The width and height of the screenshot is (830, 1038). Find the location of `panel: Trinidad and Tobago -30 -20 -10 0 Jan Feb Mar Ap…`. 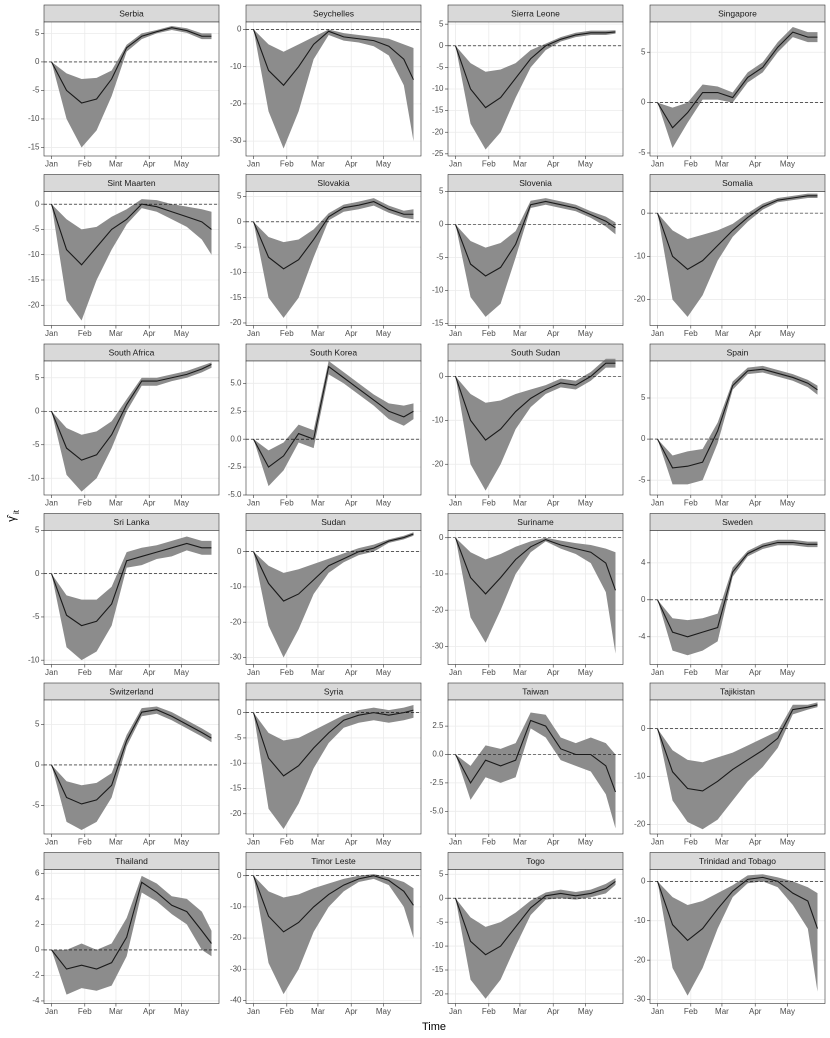

panel: Trinidad and Tobago -30 -20 -10 0 Jan Feb Mar Ap… is located at coordinates (730, 934).